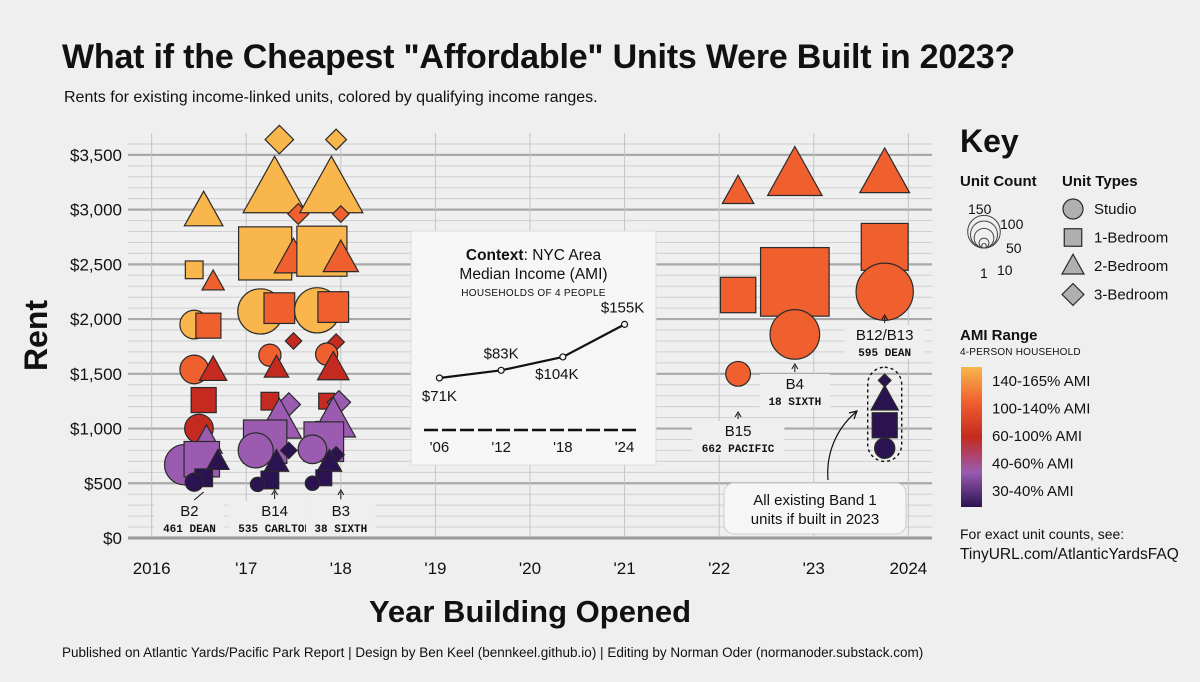 The image size is (1200, 682). What do you see at coordinates (189, 530) in the screenshot?
I see `building-address: 461 DEAN` at bounding box center [189, 530].